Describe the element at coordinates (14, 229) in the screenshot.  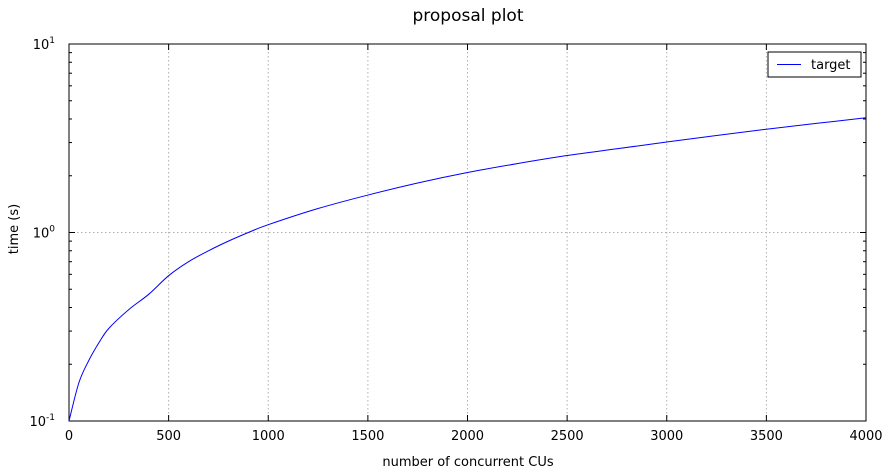
I see `y-axis-label: time (s)` at that location.